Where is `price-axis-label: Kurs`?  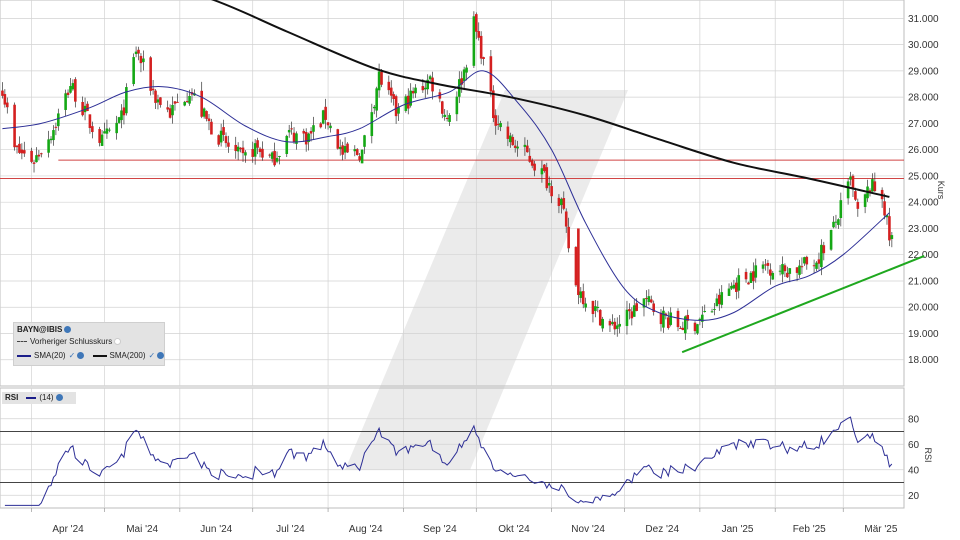 price-axis-label: Kurs is located at coordinates (941, 190).